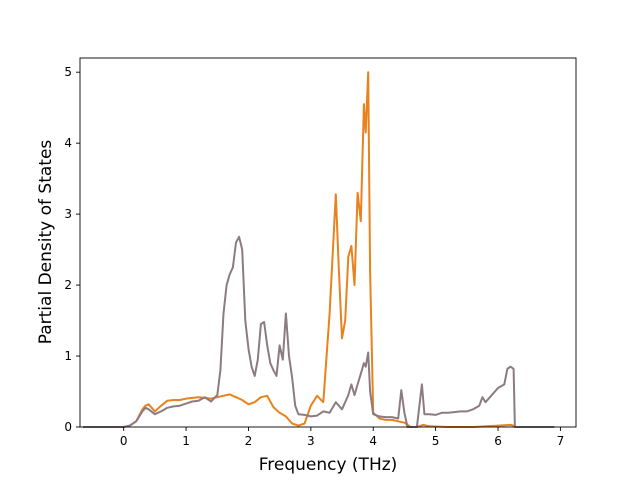  I want to click on y-tick-label: 5, so click(68, 72).